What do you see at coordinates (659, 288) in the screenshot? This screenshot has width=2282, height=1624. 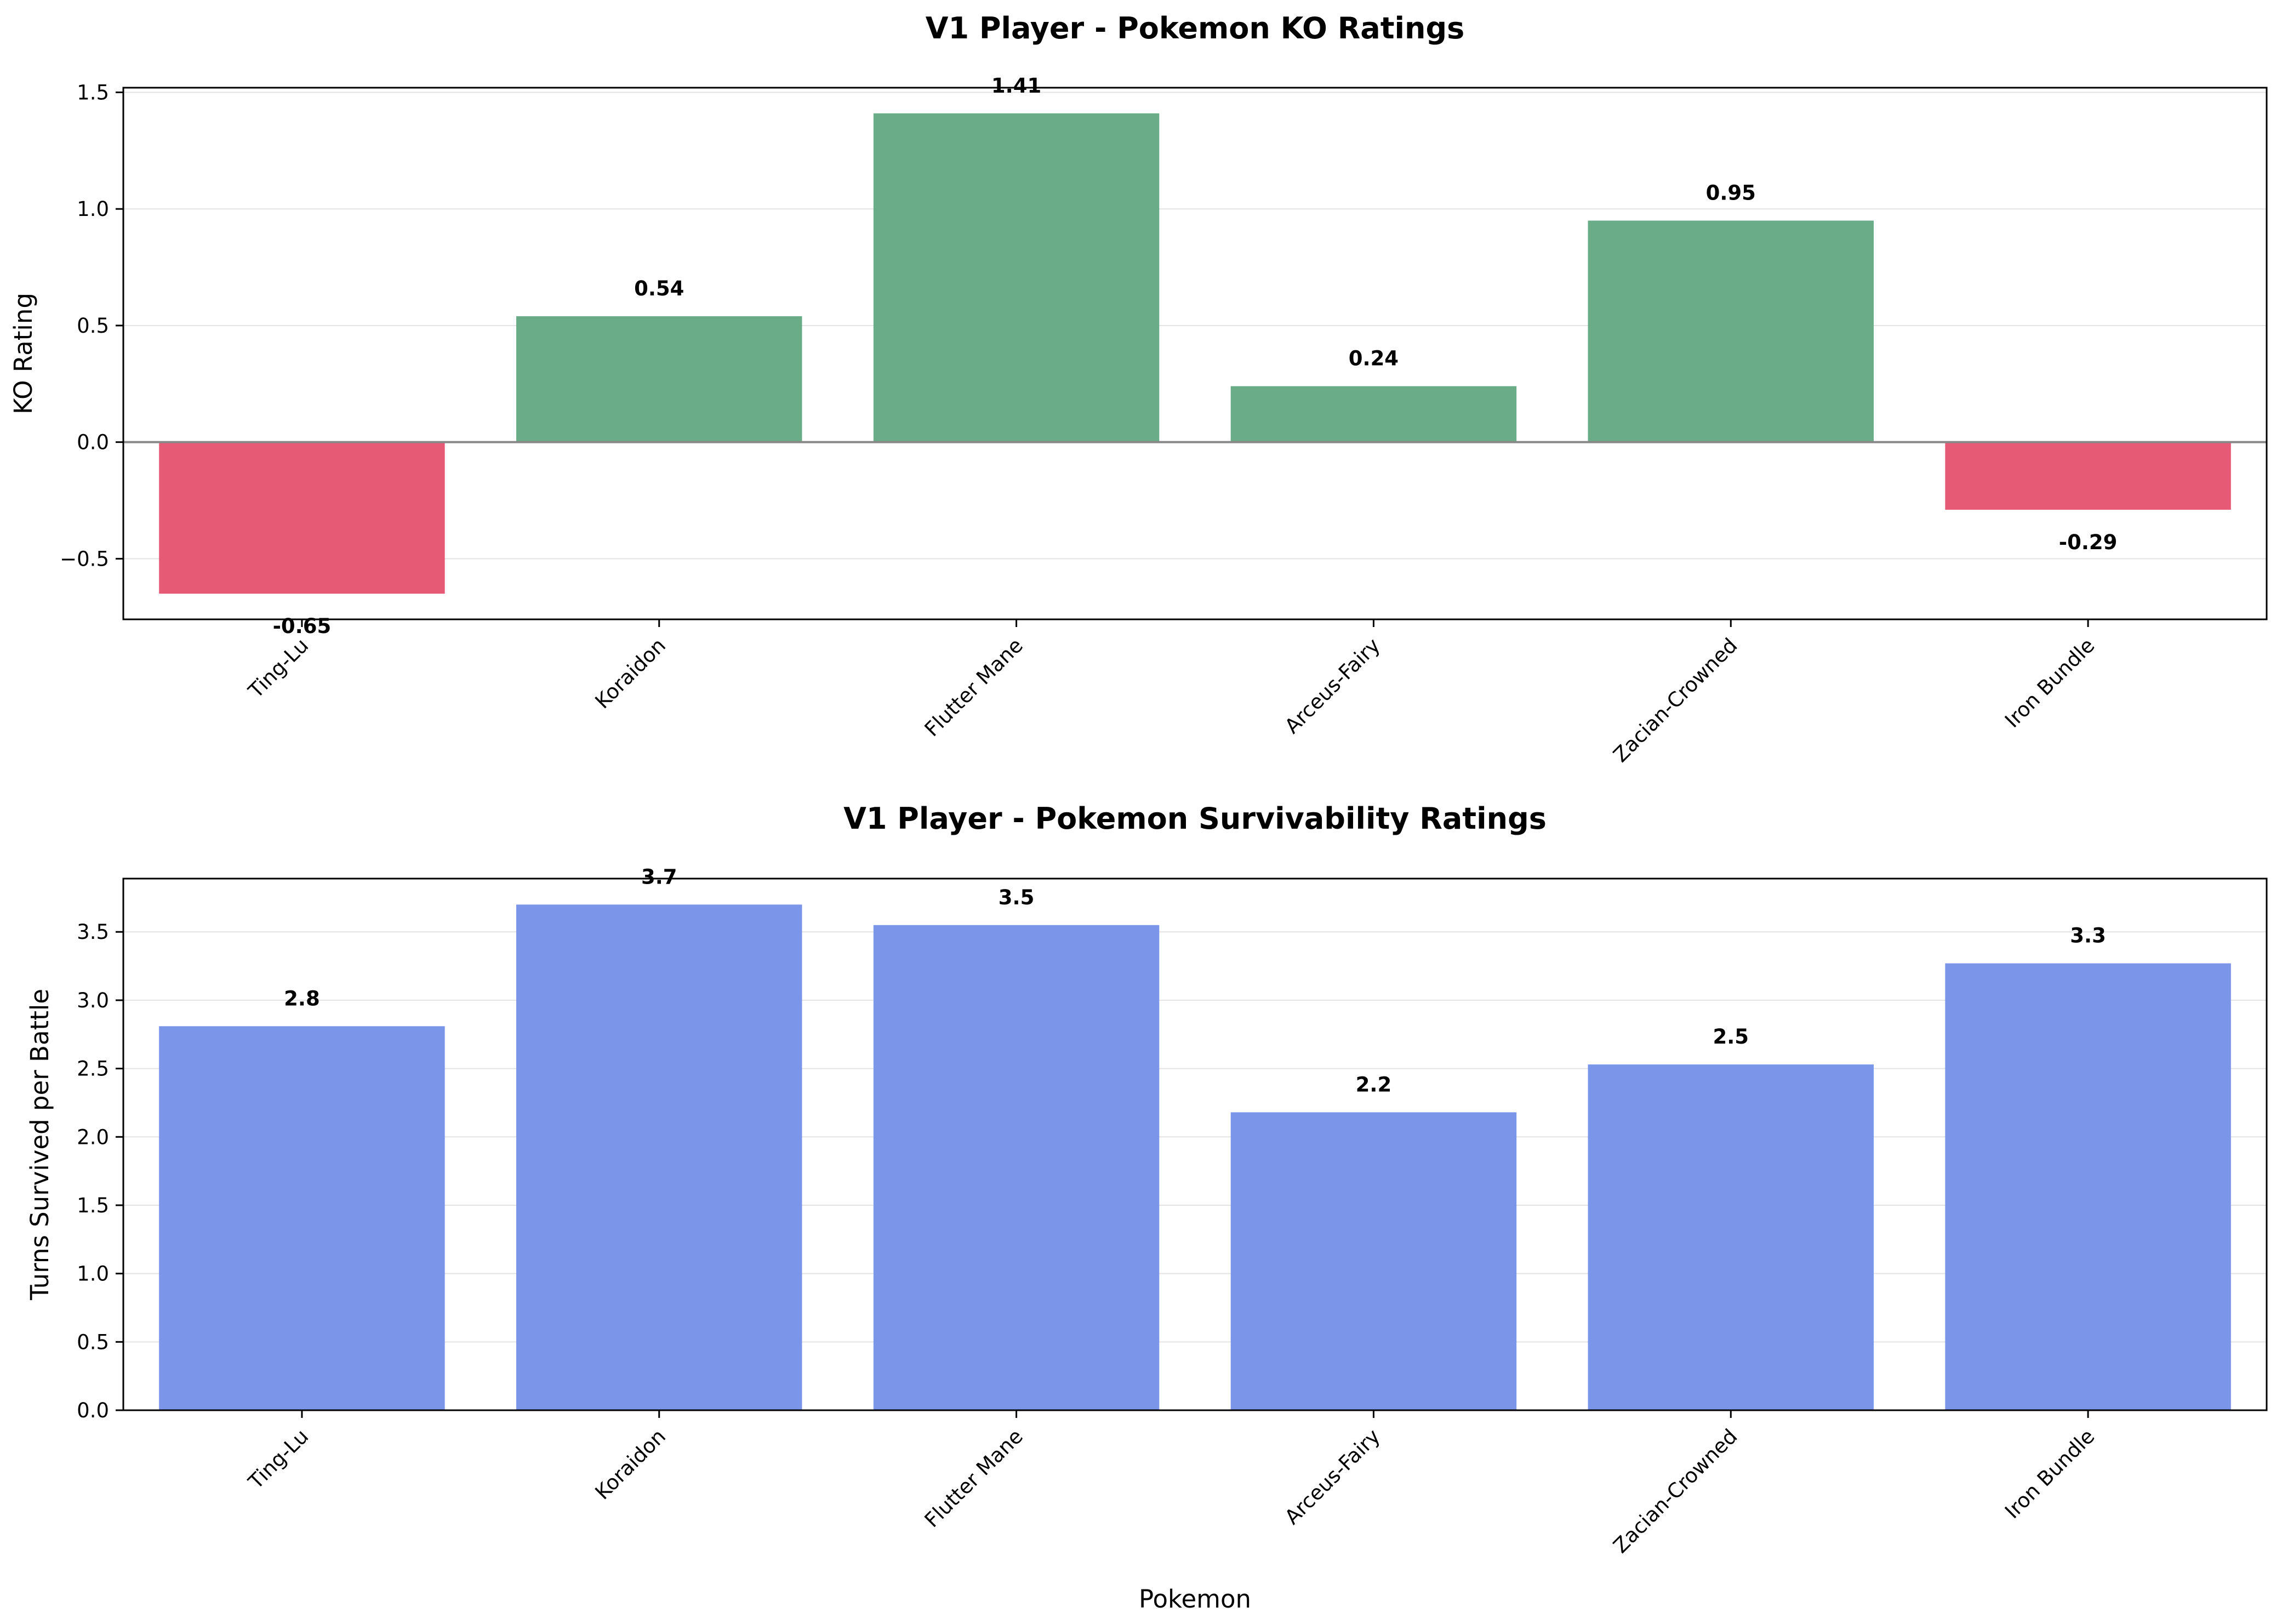 I see `data-label: 0.54` at bounding box center [659, 288].